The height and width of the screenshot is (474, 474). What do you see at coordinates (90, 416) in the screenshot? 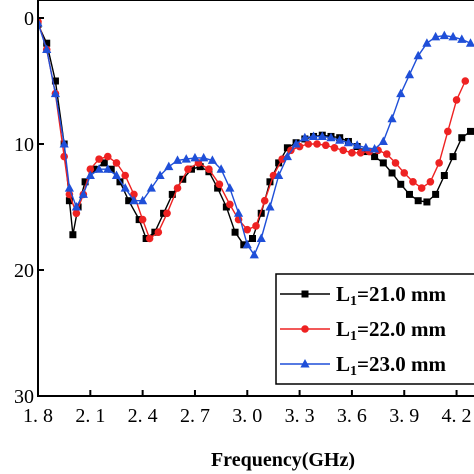
I see `x-tick-label: 2. 1` at bounding box center [90, 416].